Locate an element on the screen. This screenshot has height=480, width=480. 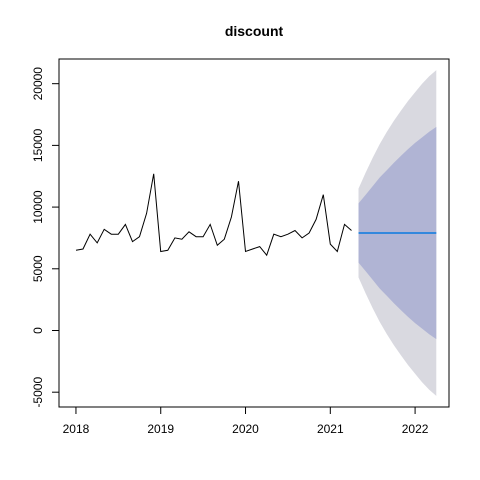
x-tick-label: 2021 is located at coordinates (330, 429).